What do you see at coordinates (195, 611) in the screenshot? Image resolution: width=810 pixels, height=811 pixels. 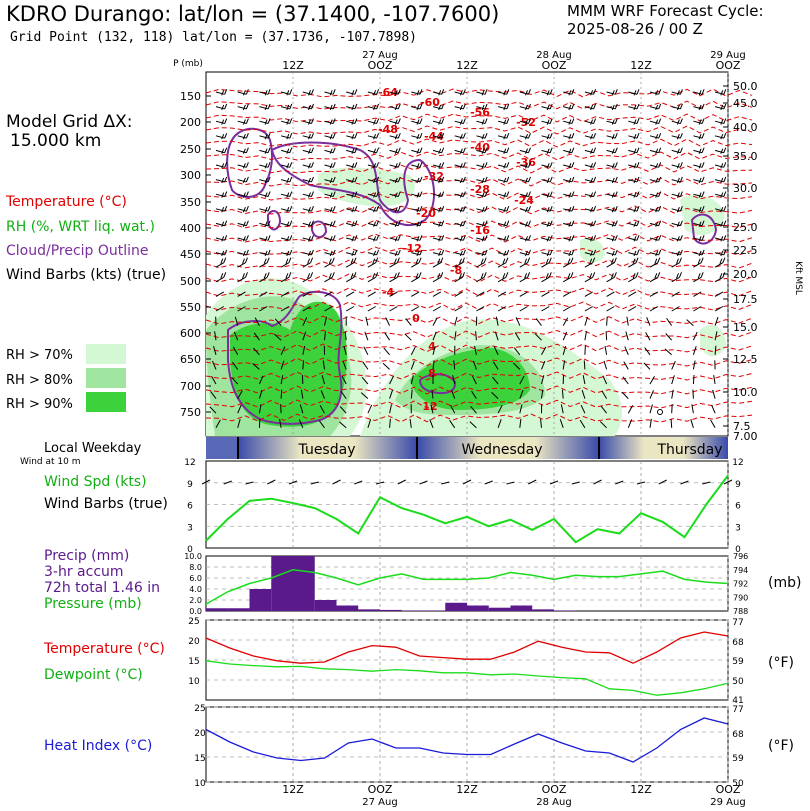 I see `precip-tick: 0.0` at bounding box center [195, 611].